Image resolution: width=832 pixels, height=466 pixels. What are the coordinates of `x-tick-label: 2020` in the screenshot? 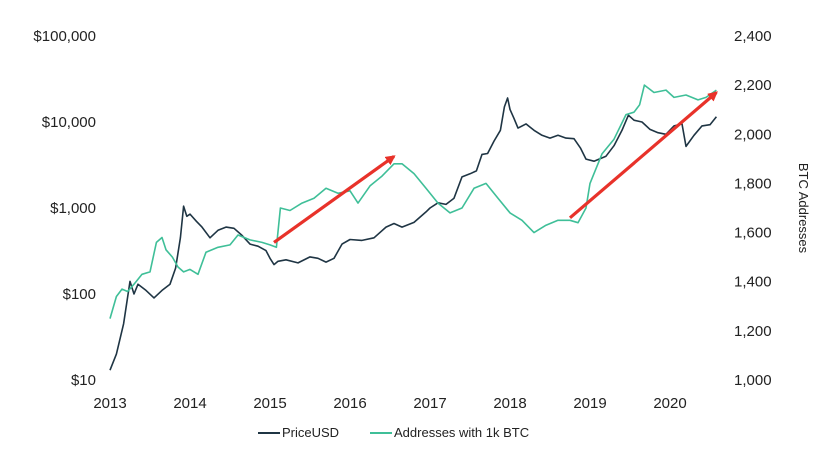 It's located at (669, 403).